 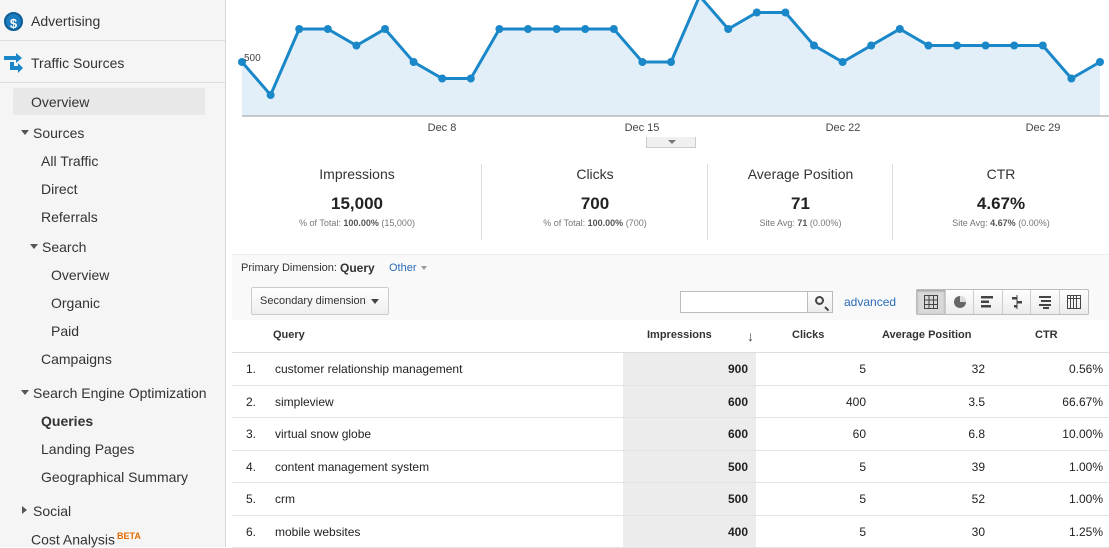 I want to click on sidebar-item-queries: Queries, so click(x=67, y=421).